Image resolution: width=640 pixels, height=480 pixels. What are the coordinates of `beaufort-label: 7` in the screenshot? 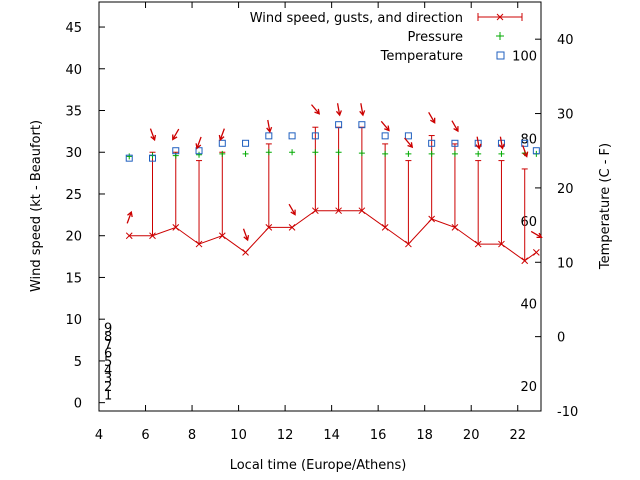 It's located at (108, 345).